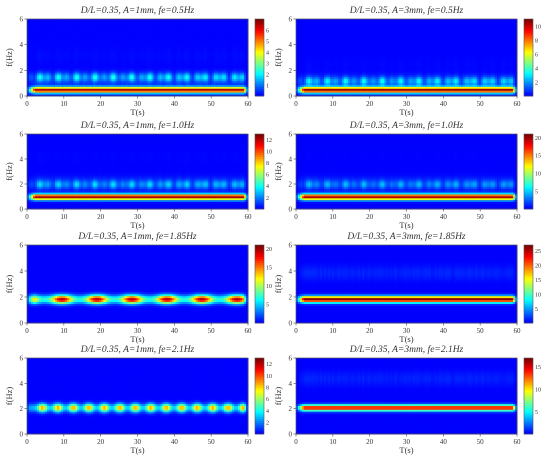 Image resolution: width=550 pixels, height=457 pixels. I want to click on heatmap-cells, so click(138, 58).